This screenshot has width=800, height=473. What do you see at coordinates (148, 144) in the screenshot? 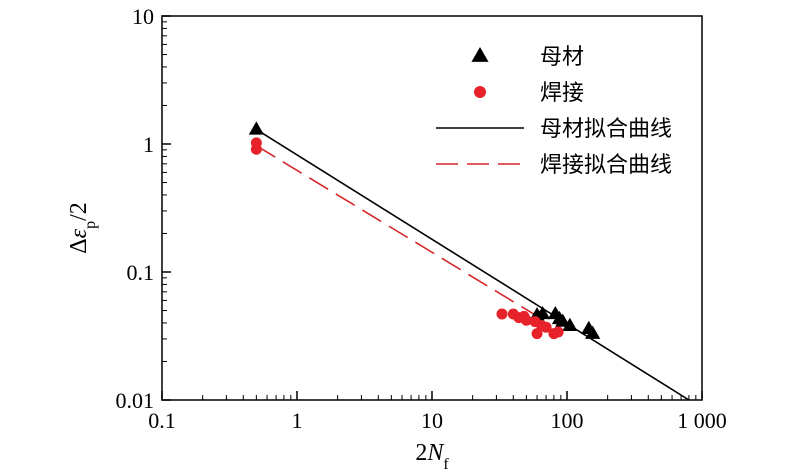
I see `y-tick-label: 1` at bounding box center [148, 144].